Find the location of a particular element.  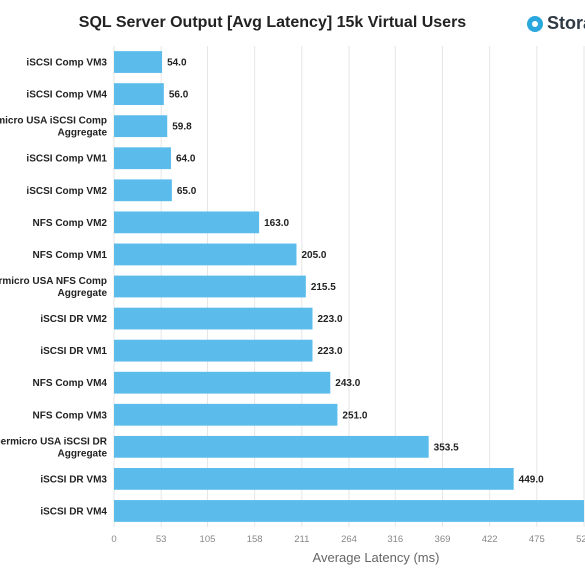

value-label: 64.0 is located at coordinates (186, 159).